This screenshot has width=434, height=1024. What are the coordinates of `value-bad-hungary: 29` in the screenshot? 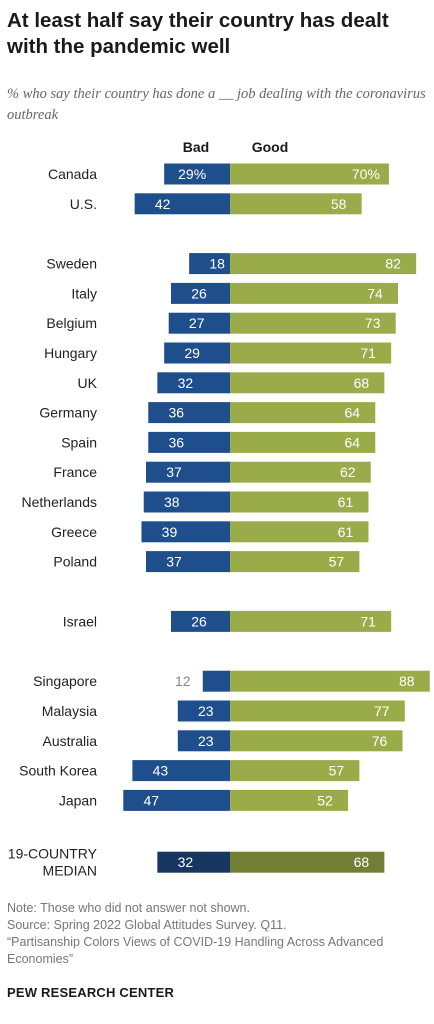 It's located at (192, 353).